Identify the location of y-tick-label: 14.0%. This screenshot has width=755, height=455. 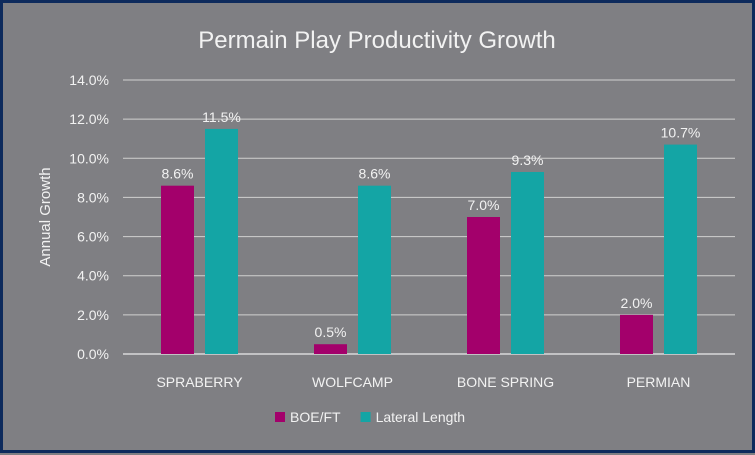
(89, 80).